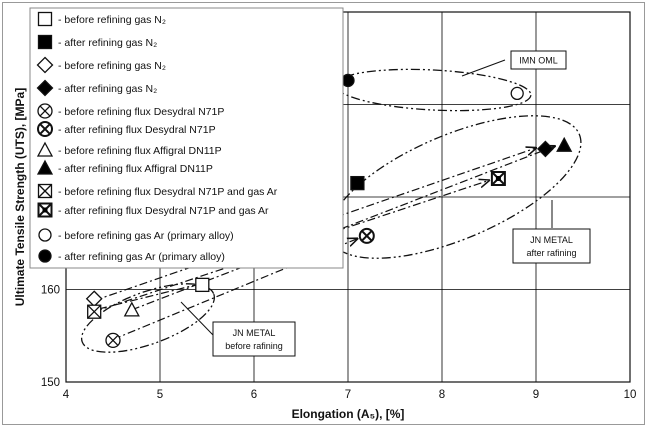 The width and height of the screenshot is (647, 427). What do you see at coordinates (20, 197) in the screenshot?
I see `y-axis-label: Ultimate Tensile Strength (UTS), [MPa]` at bounding box center [20, 197].